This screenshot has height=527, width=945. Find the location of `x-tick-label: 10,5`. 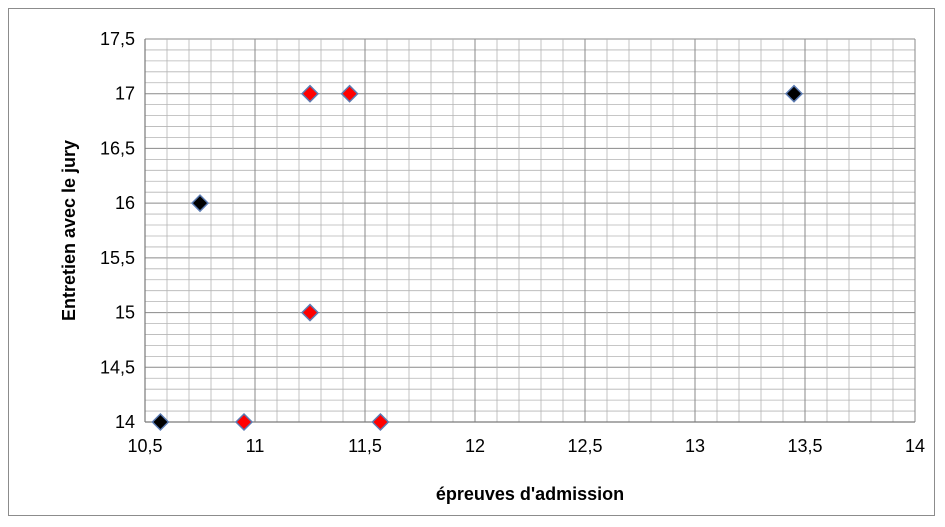

x-tick-label: 10,5 is located at coordinates (144, 446).